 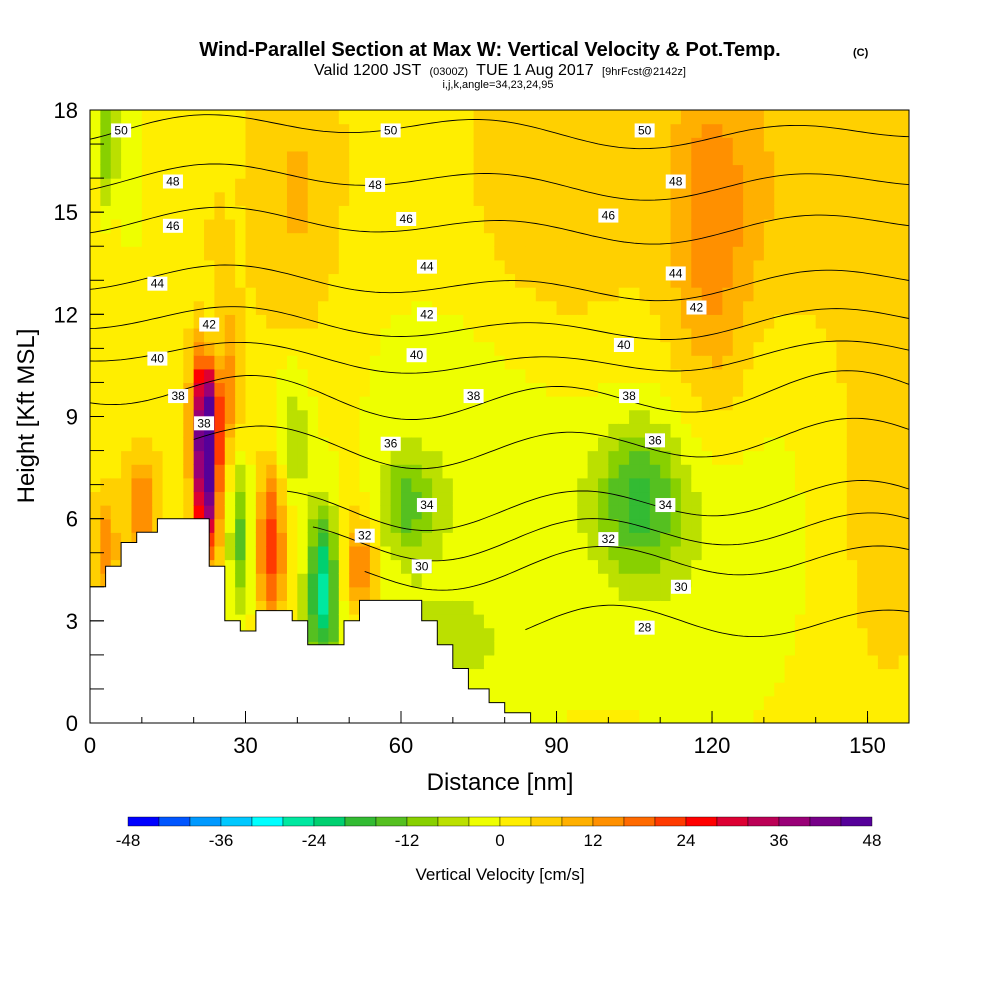 What do you see at coordinates (314, 840) in the screenshot?
I see `colorbar-tick-label: -24` at bounding box center [314, 840].